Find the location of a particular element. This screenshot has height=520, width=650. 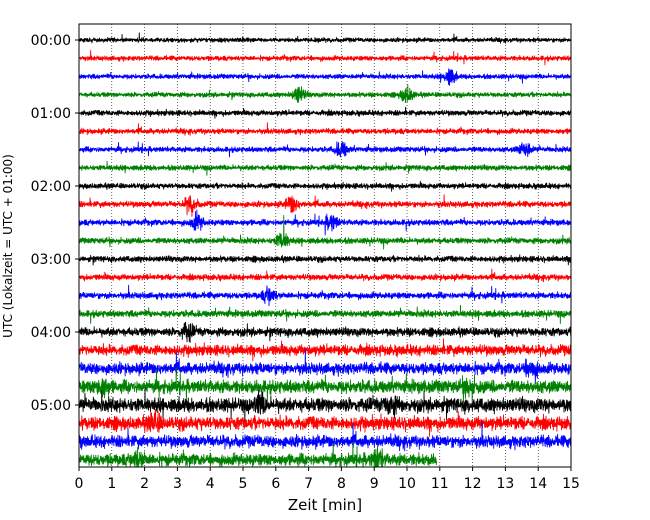

trace-0530-blue is located at coordinates (325, 436).